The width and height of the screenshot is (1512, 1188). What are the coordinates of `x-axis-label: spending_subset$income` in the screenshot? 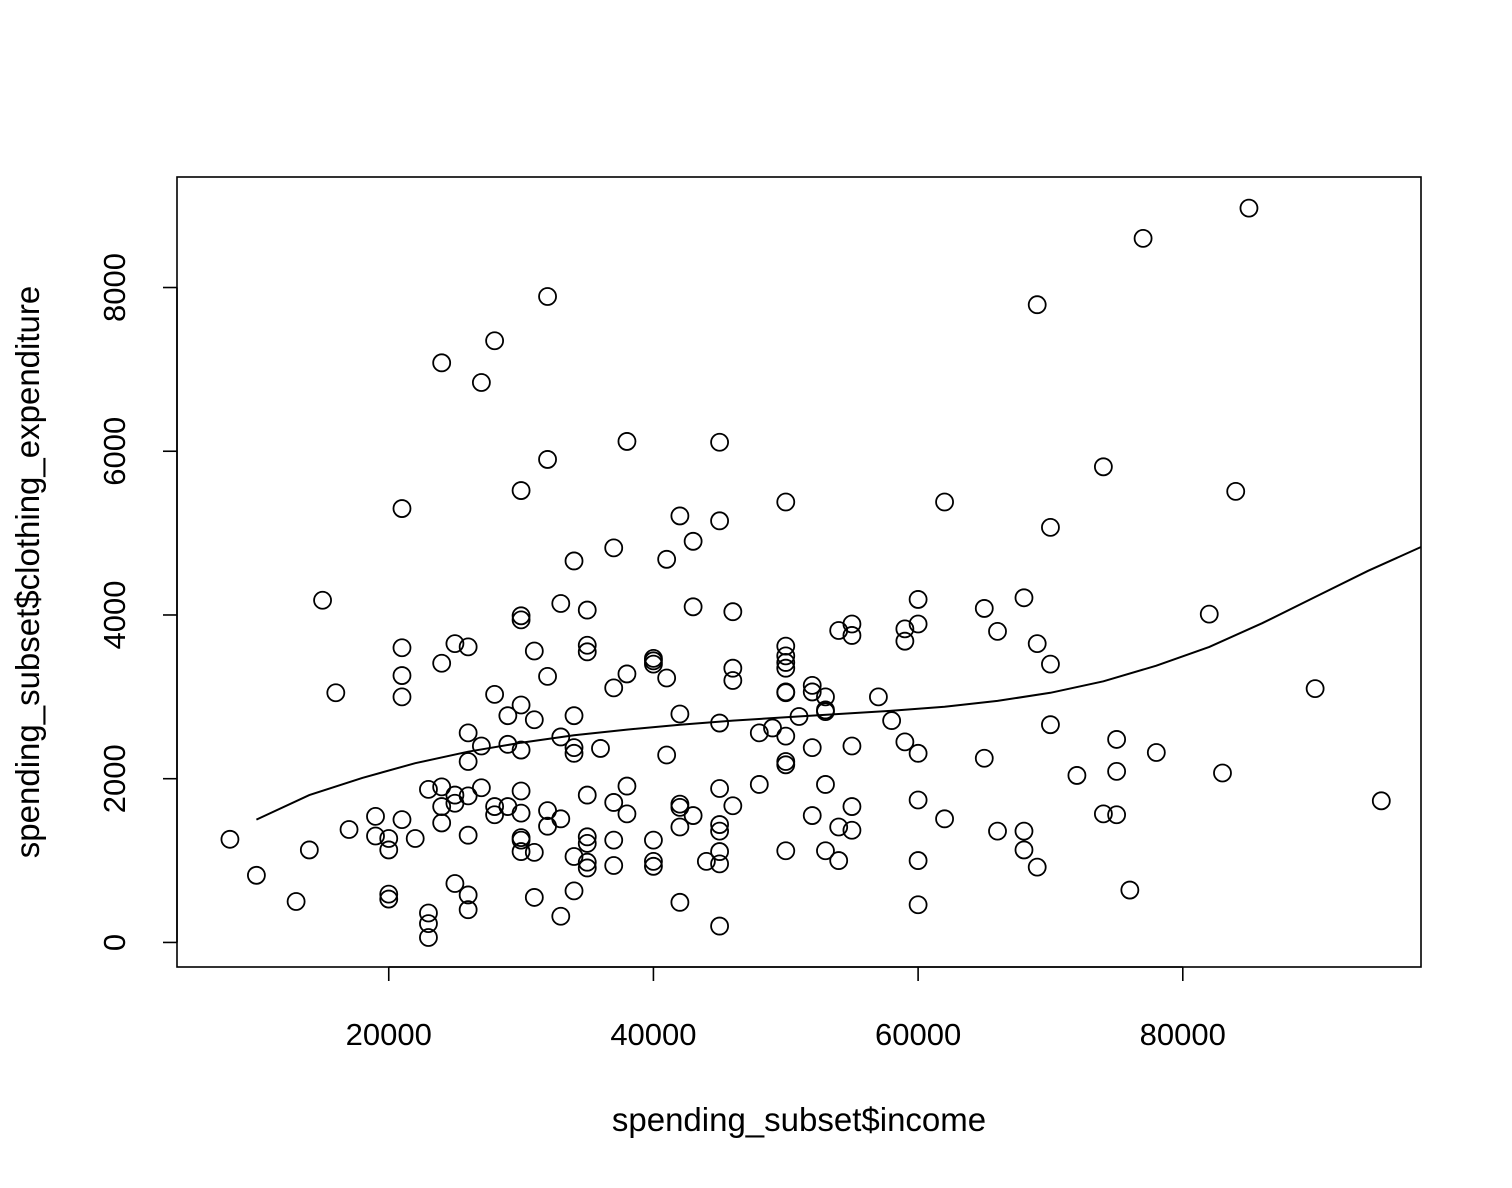 It's located at (799, 1119).